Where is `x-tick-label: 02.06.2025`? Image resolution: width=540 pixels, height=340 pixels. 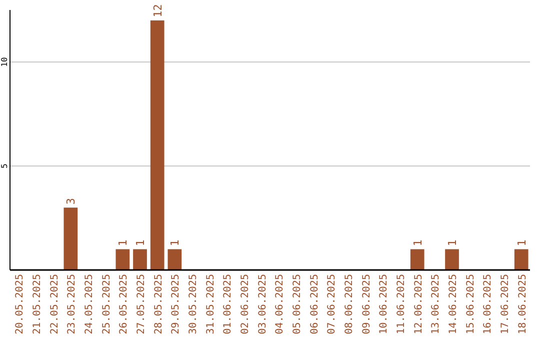
x-tick-label: 02.06.2025 is located at coordinates (245, 304).